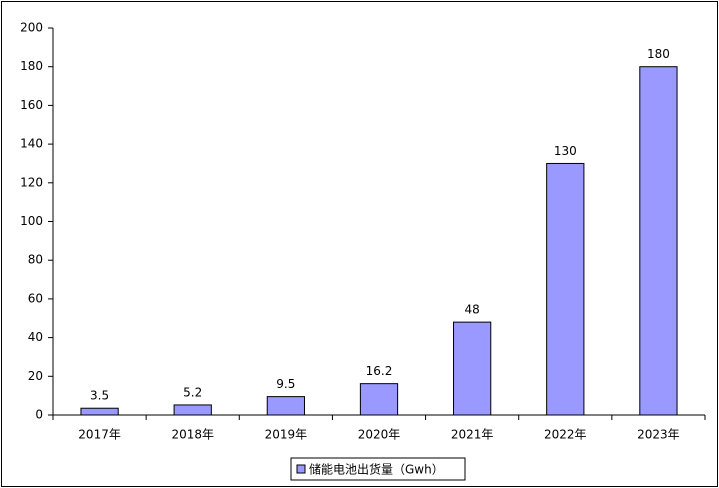 This screenshot has width=719, height=488. I want to click on y-tick-label: 0, so click(39, 415).